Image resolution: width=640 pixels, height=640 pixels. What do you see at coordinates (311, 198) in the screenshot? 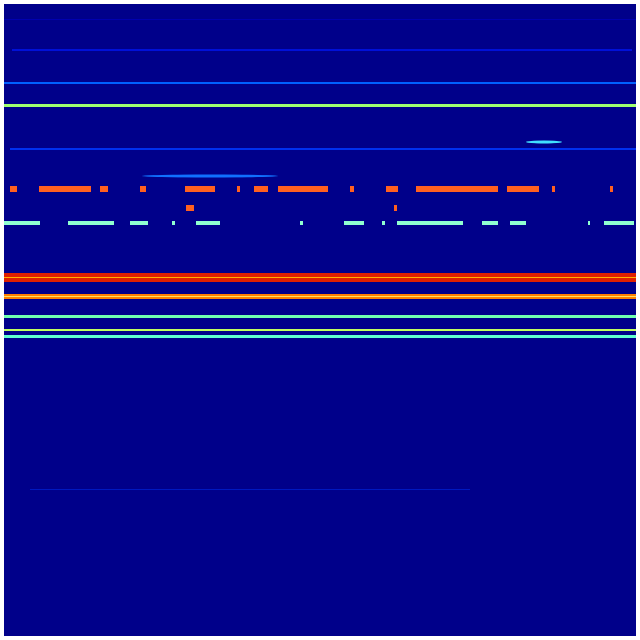
I see `red-dashes` at bounding box center [311, 198].